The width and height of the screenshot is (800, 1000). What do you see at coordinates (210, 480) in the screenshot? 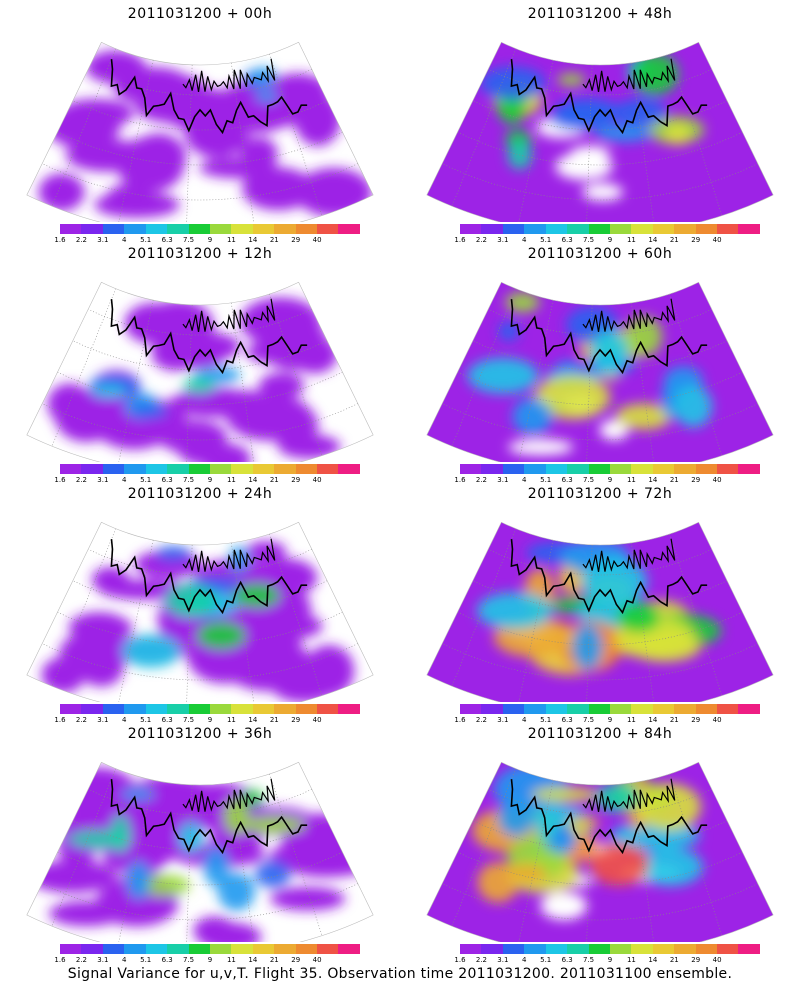
I see `colorbar-label: 9` at bounding box center [210, 480].